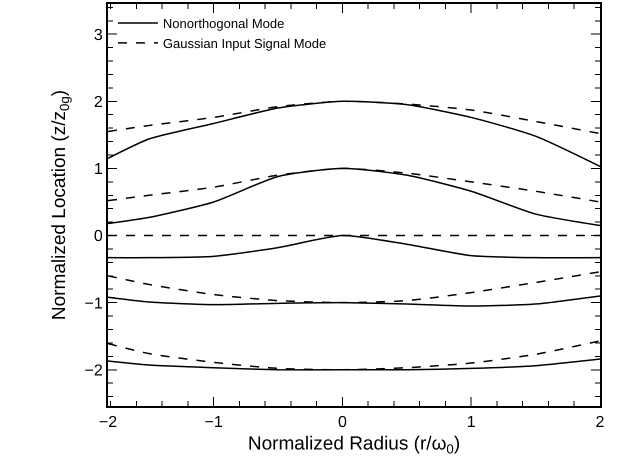 The image size is (617, 466). Describe the element at coordinates (471, 423) in the screenshot. I see `x-tick-label: 1` at that location.